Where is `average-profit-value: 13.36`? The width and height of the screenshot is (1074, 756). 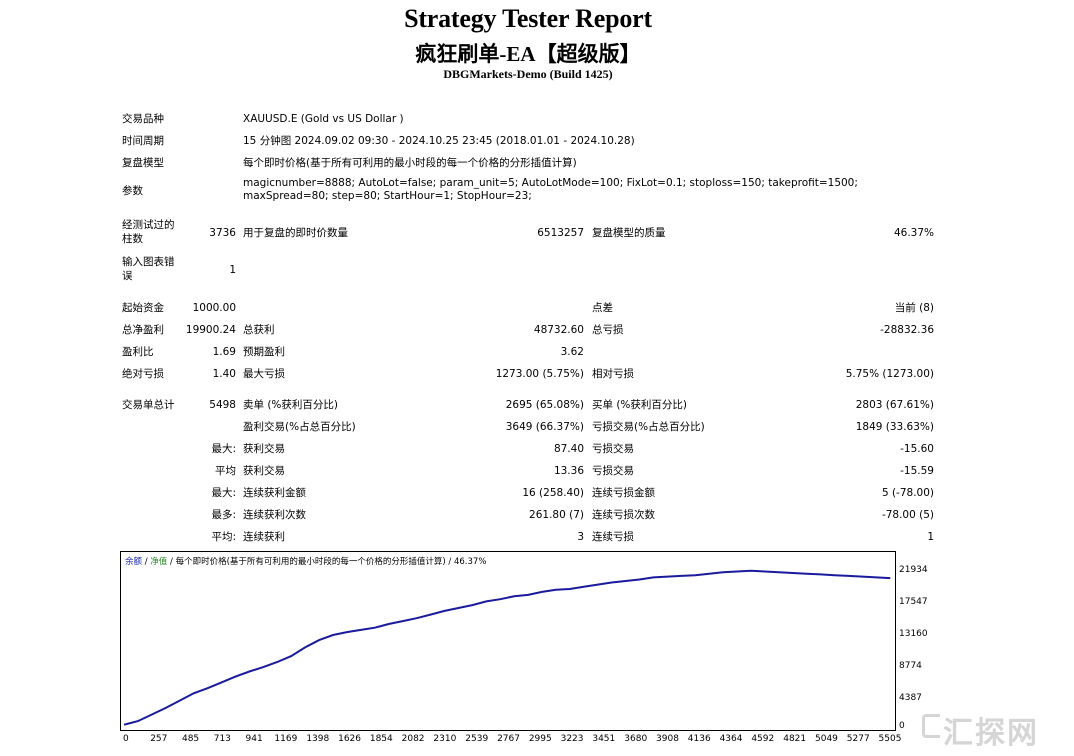
average-profit-value: 13.36 is located at coordinates (568, 471).